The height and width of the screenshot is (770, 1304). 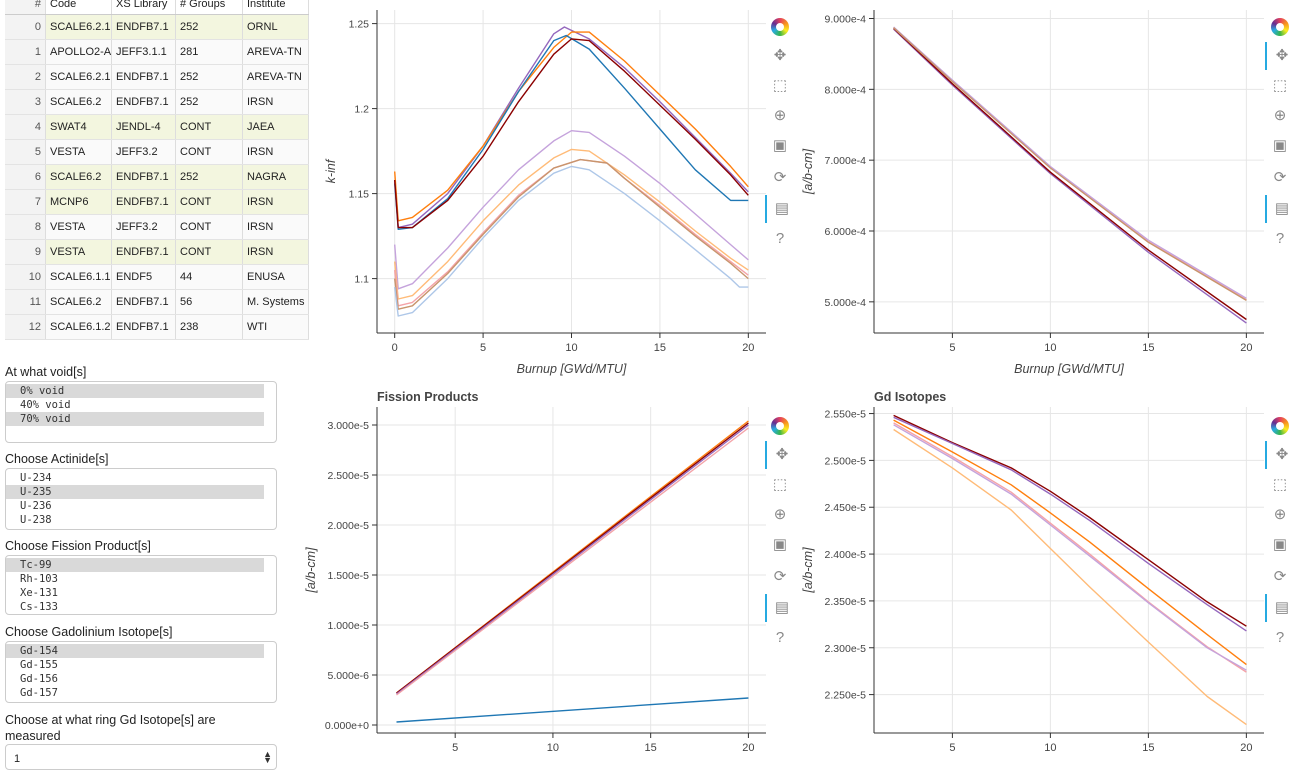 I want to click on table-row: 10 SCALE6.1.1 ENDF5 44 ENUSA, so click(x=157, y=277).